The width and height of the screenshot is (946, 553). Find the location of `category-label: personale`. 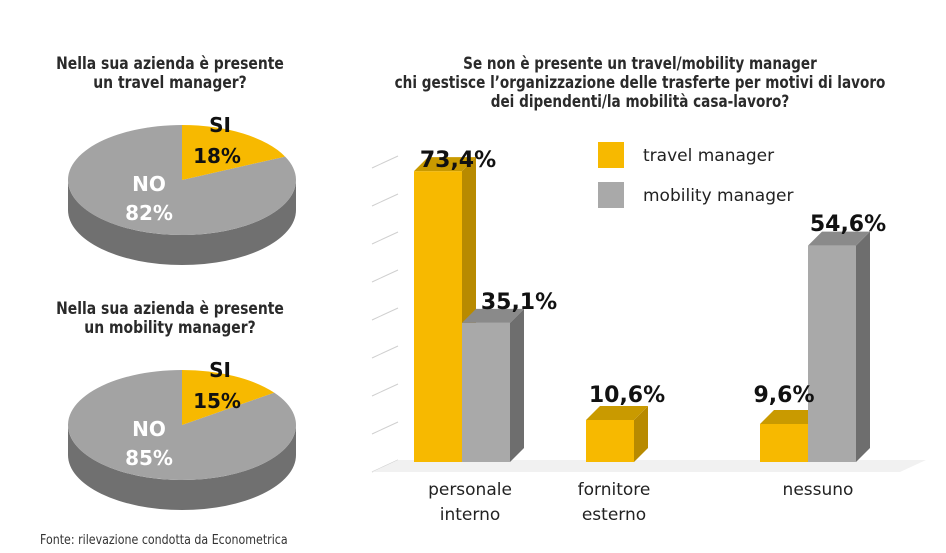

category-label: personale is located at coordinates (470, 490).